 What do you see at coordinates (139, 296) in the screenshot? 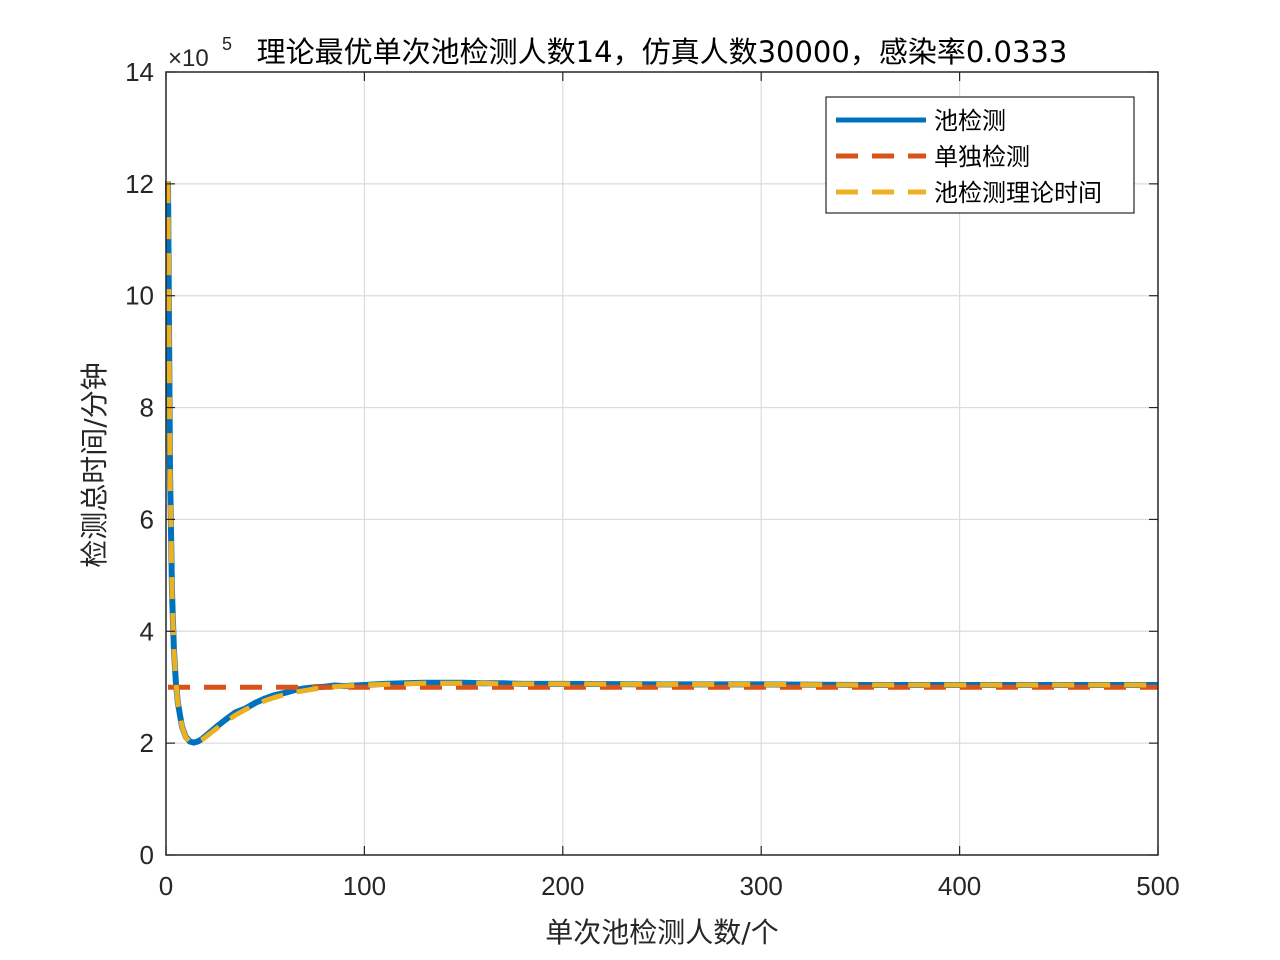
I see `y-tick-label: 10` at bounding box center [139, 296].